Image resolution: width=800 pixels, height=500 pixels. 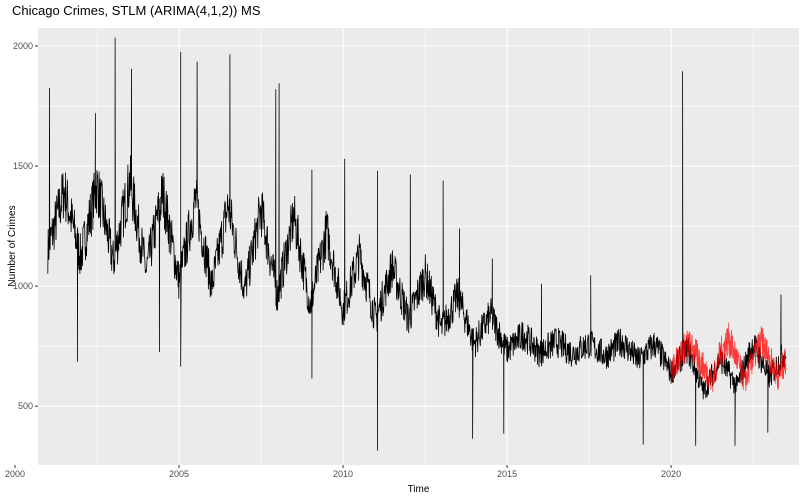 I want to click on x-tick-label: 2000, so click(x=15, y=474).